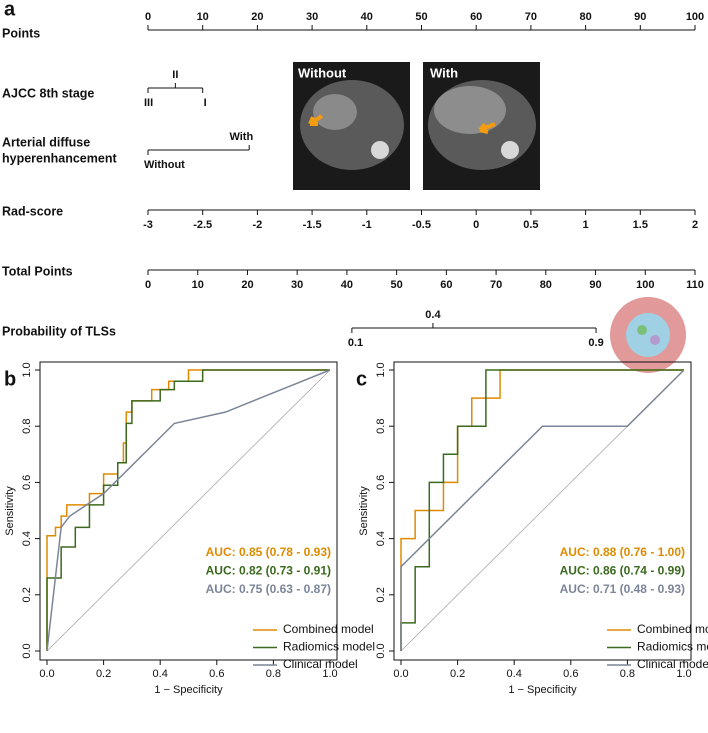 Image resolution: width=708 pixels, height=733 pixels. Describe the element at coordinates (367, 225) in the screenshot. I see `tick-label: -1` at that location.